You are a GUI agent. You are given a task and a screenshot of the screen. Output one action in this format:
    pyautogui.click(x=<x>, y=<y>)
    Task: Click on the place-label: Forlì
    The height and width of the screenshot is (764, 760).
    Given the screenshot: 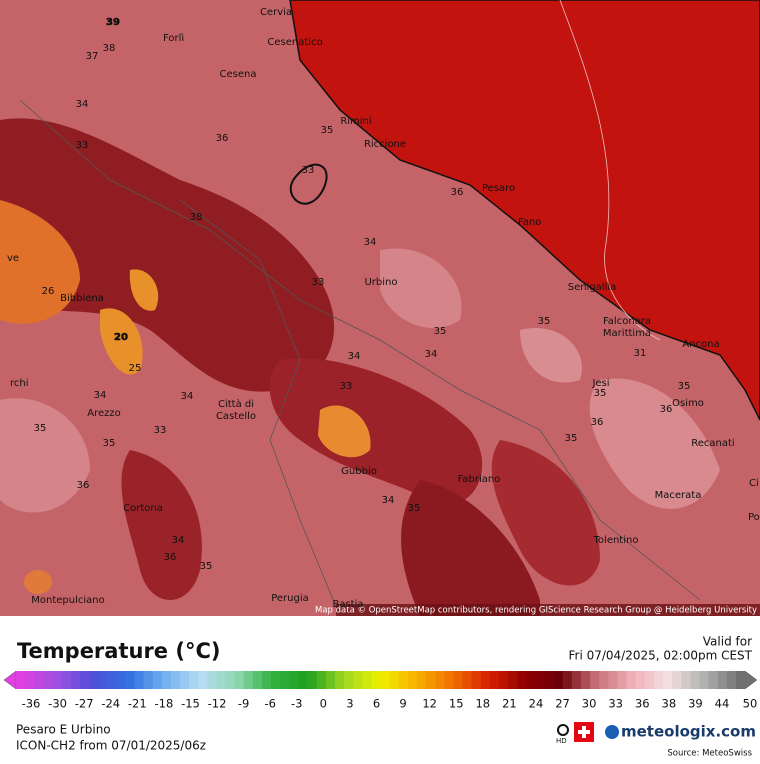 What is the action you would take?
    pyautogui.click(x=173, y=38)
    